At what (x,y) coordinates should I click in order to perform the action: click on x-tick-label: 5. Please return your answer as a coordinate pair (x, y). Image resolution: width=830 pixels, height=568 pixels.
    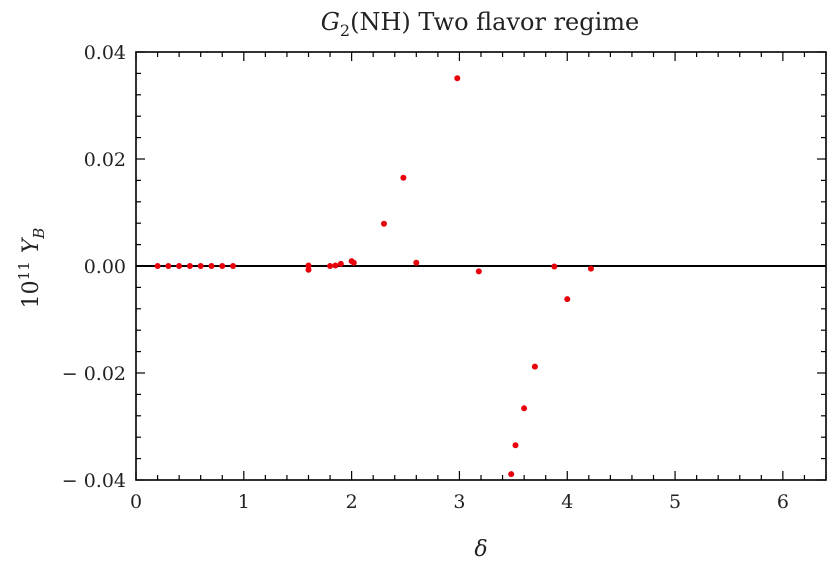
    Looking at the image, I should click on (675, 502).